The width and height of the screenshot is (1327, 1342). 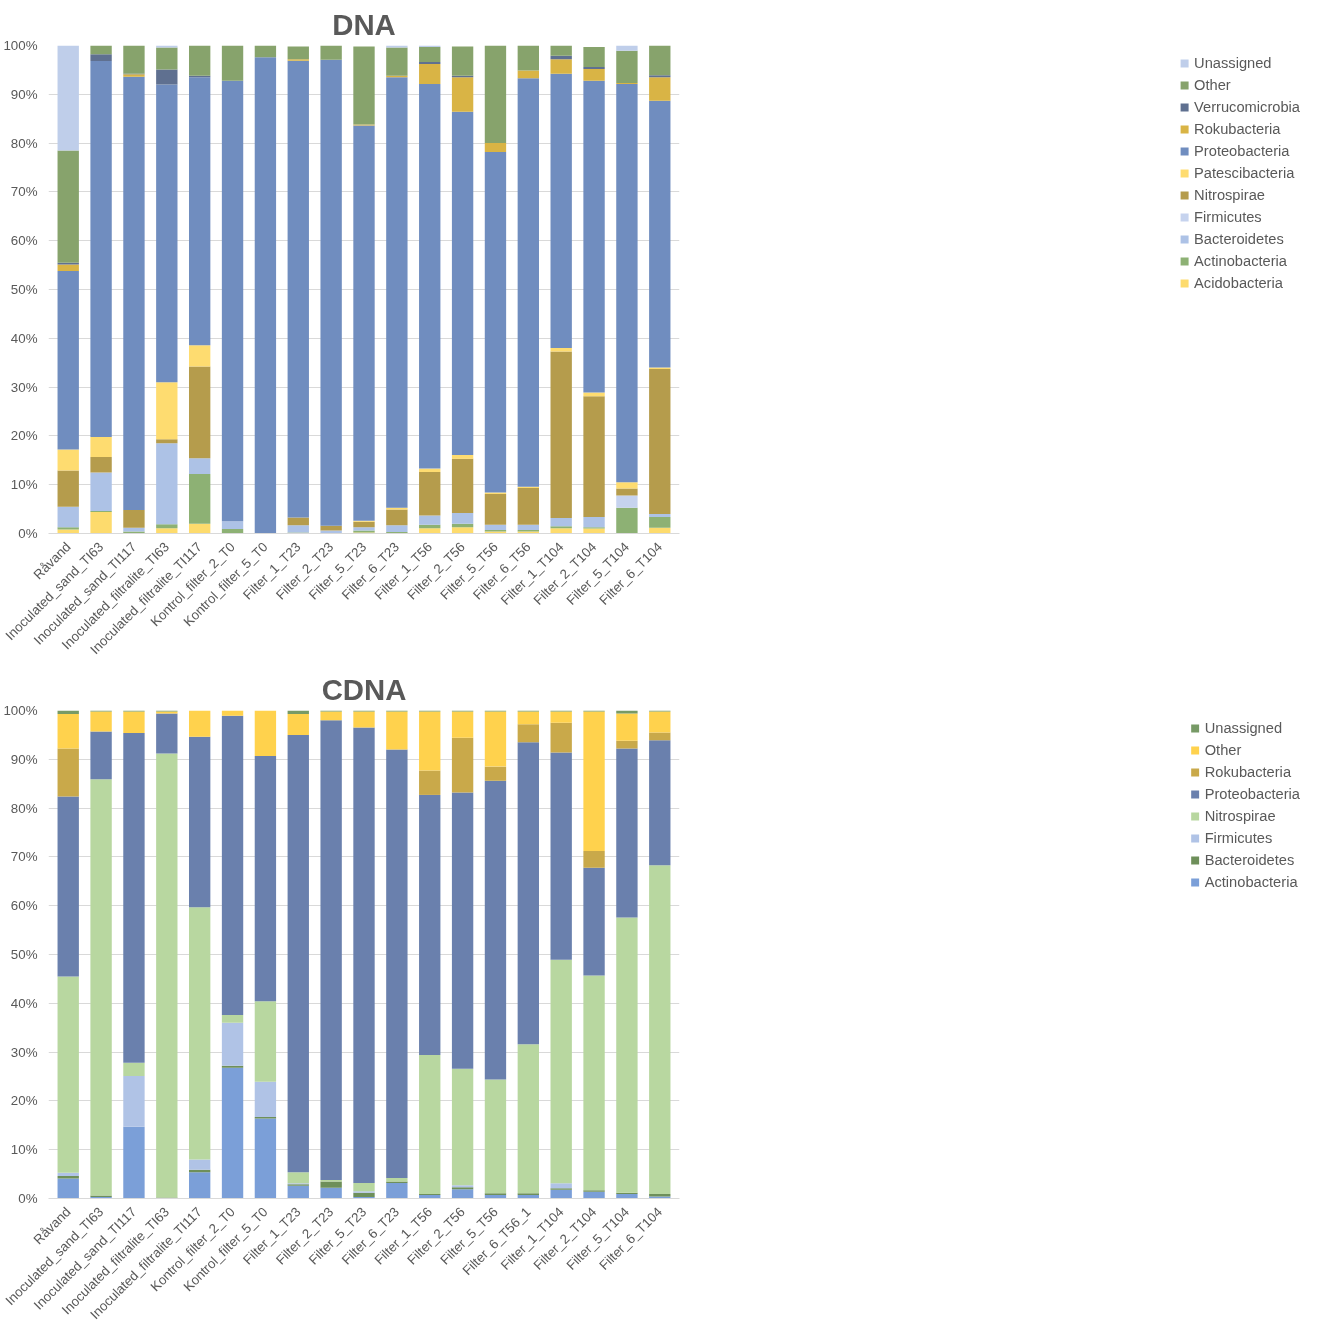 I want to click on chart-title: DNA, so click(x=364, y=24).